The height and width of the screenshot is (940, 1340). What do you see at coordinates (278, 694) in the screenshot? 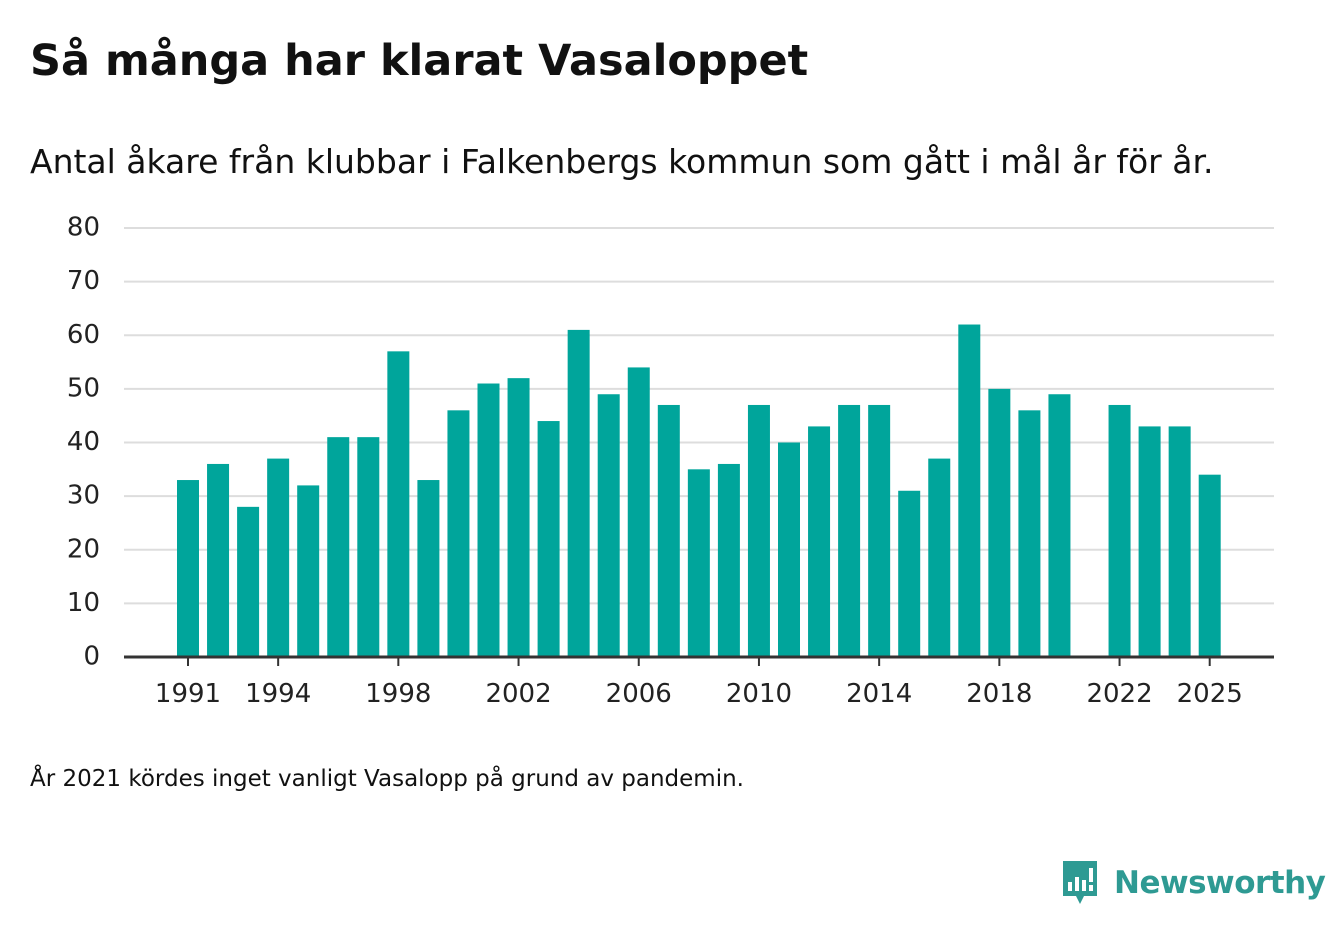
I see `x-tick-label: 1994` at bounding box center [278, 694].